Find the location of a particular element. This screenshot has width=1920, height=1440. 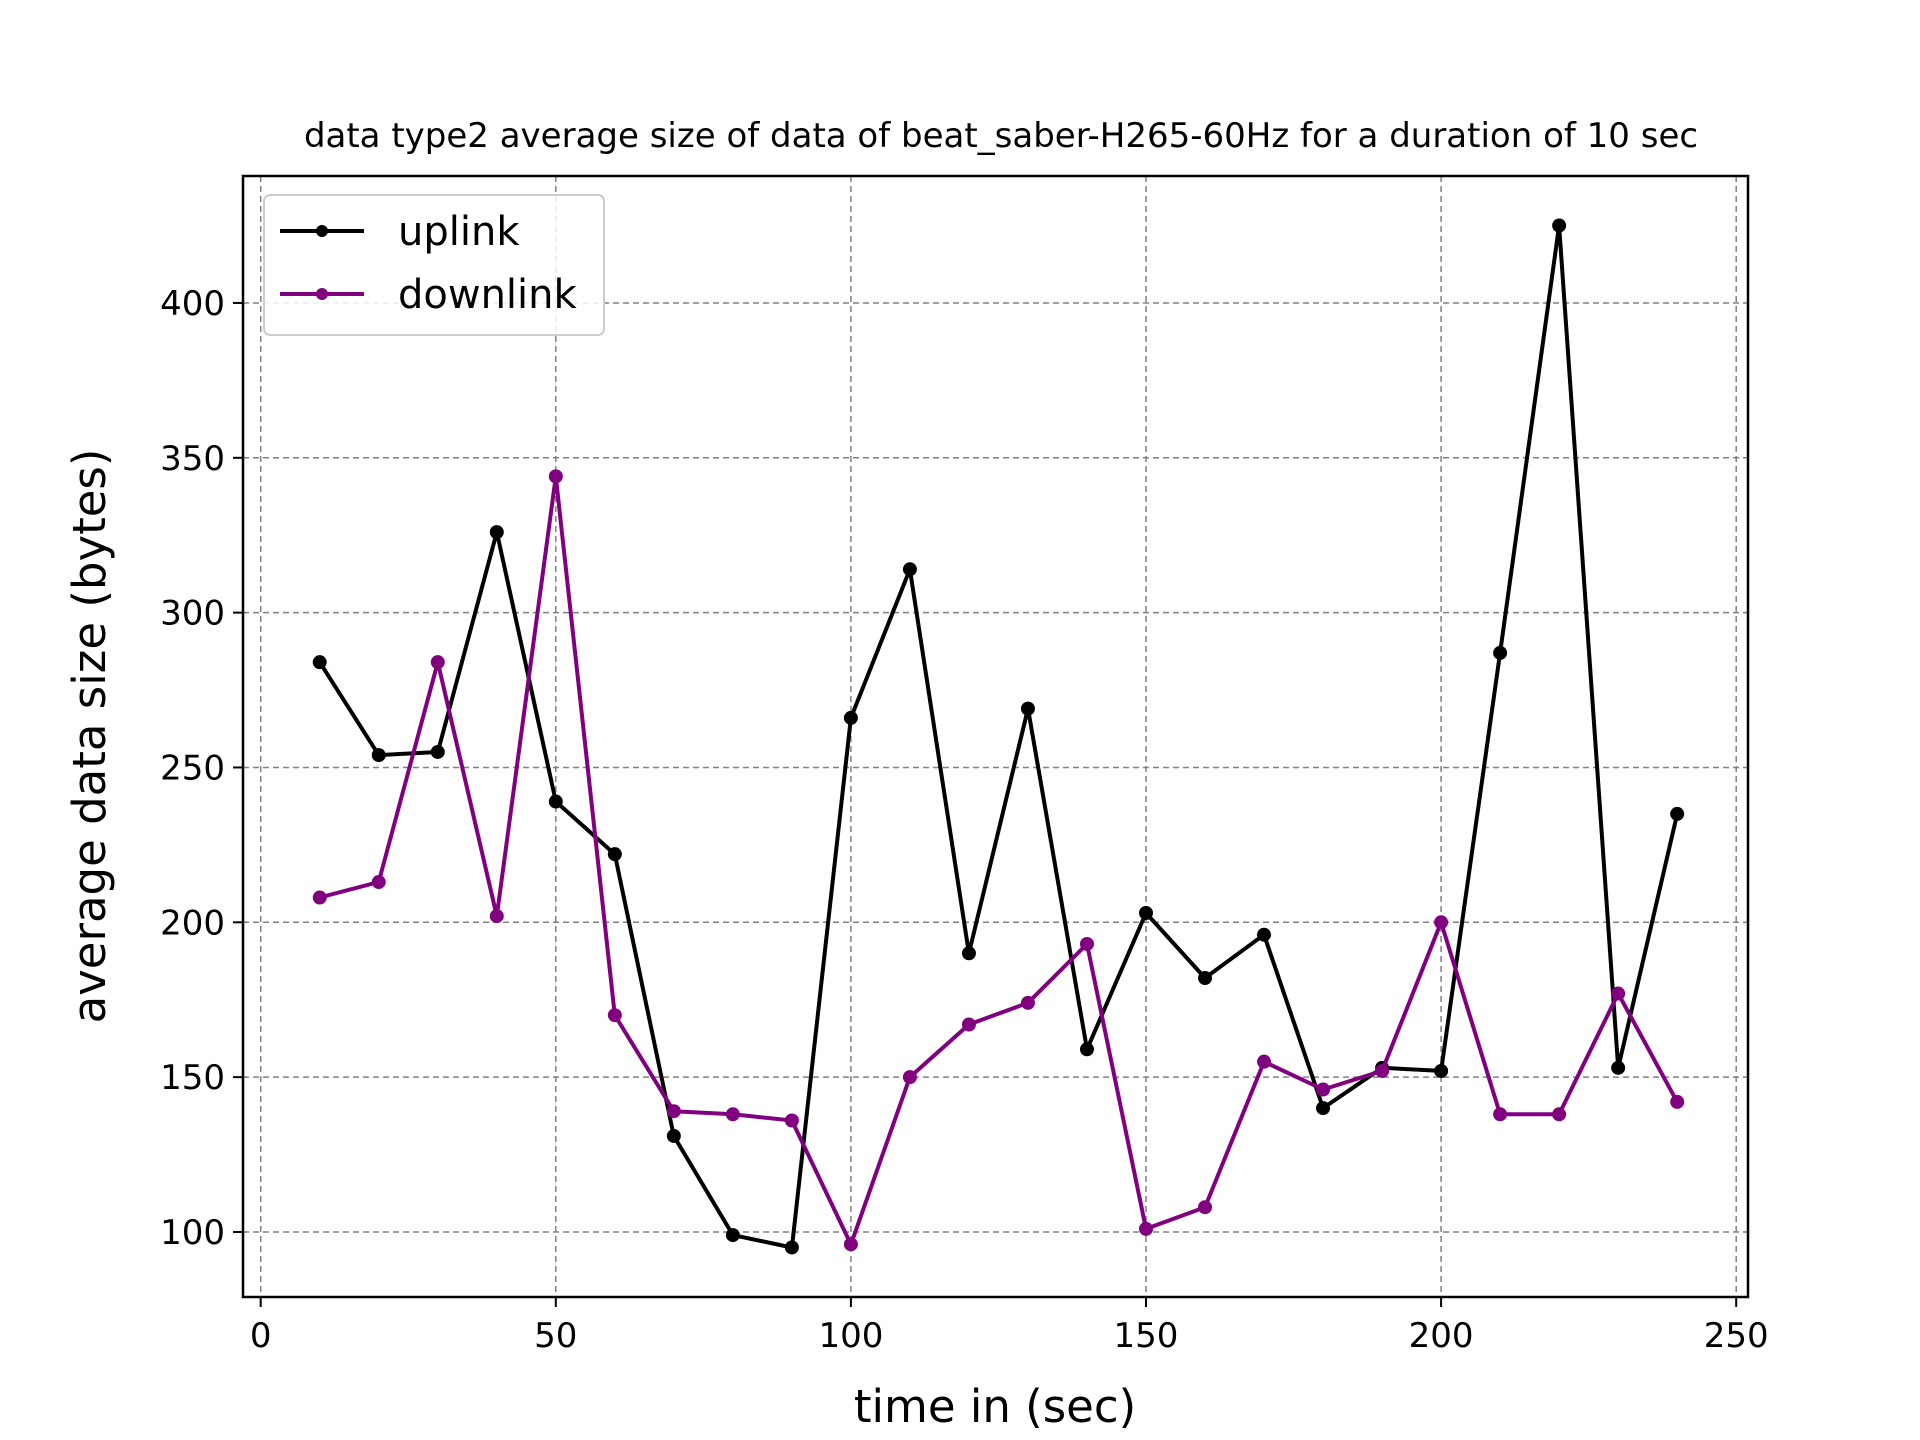

y-tick-label: 150 is located at coordinates (192, 1078).